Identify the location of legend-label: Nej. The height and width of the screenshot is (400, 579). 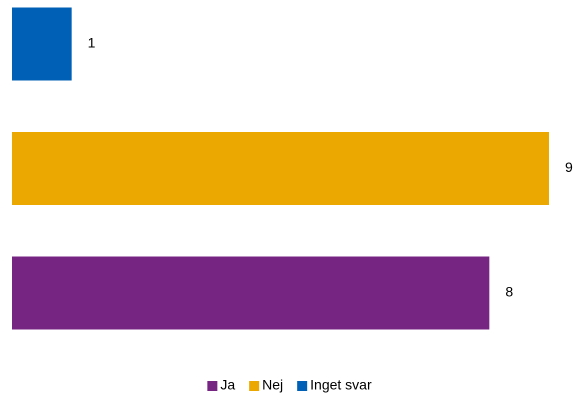
(272, 385).